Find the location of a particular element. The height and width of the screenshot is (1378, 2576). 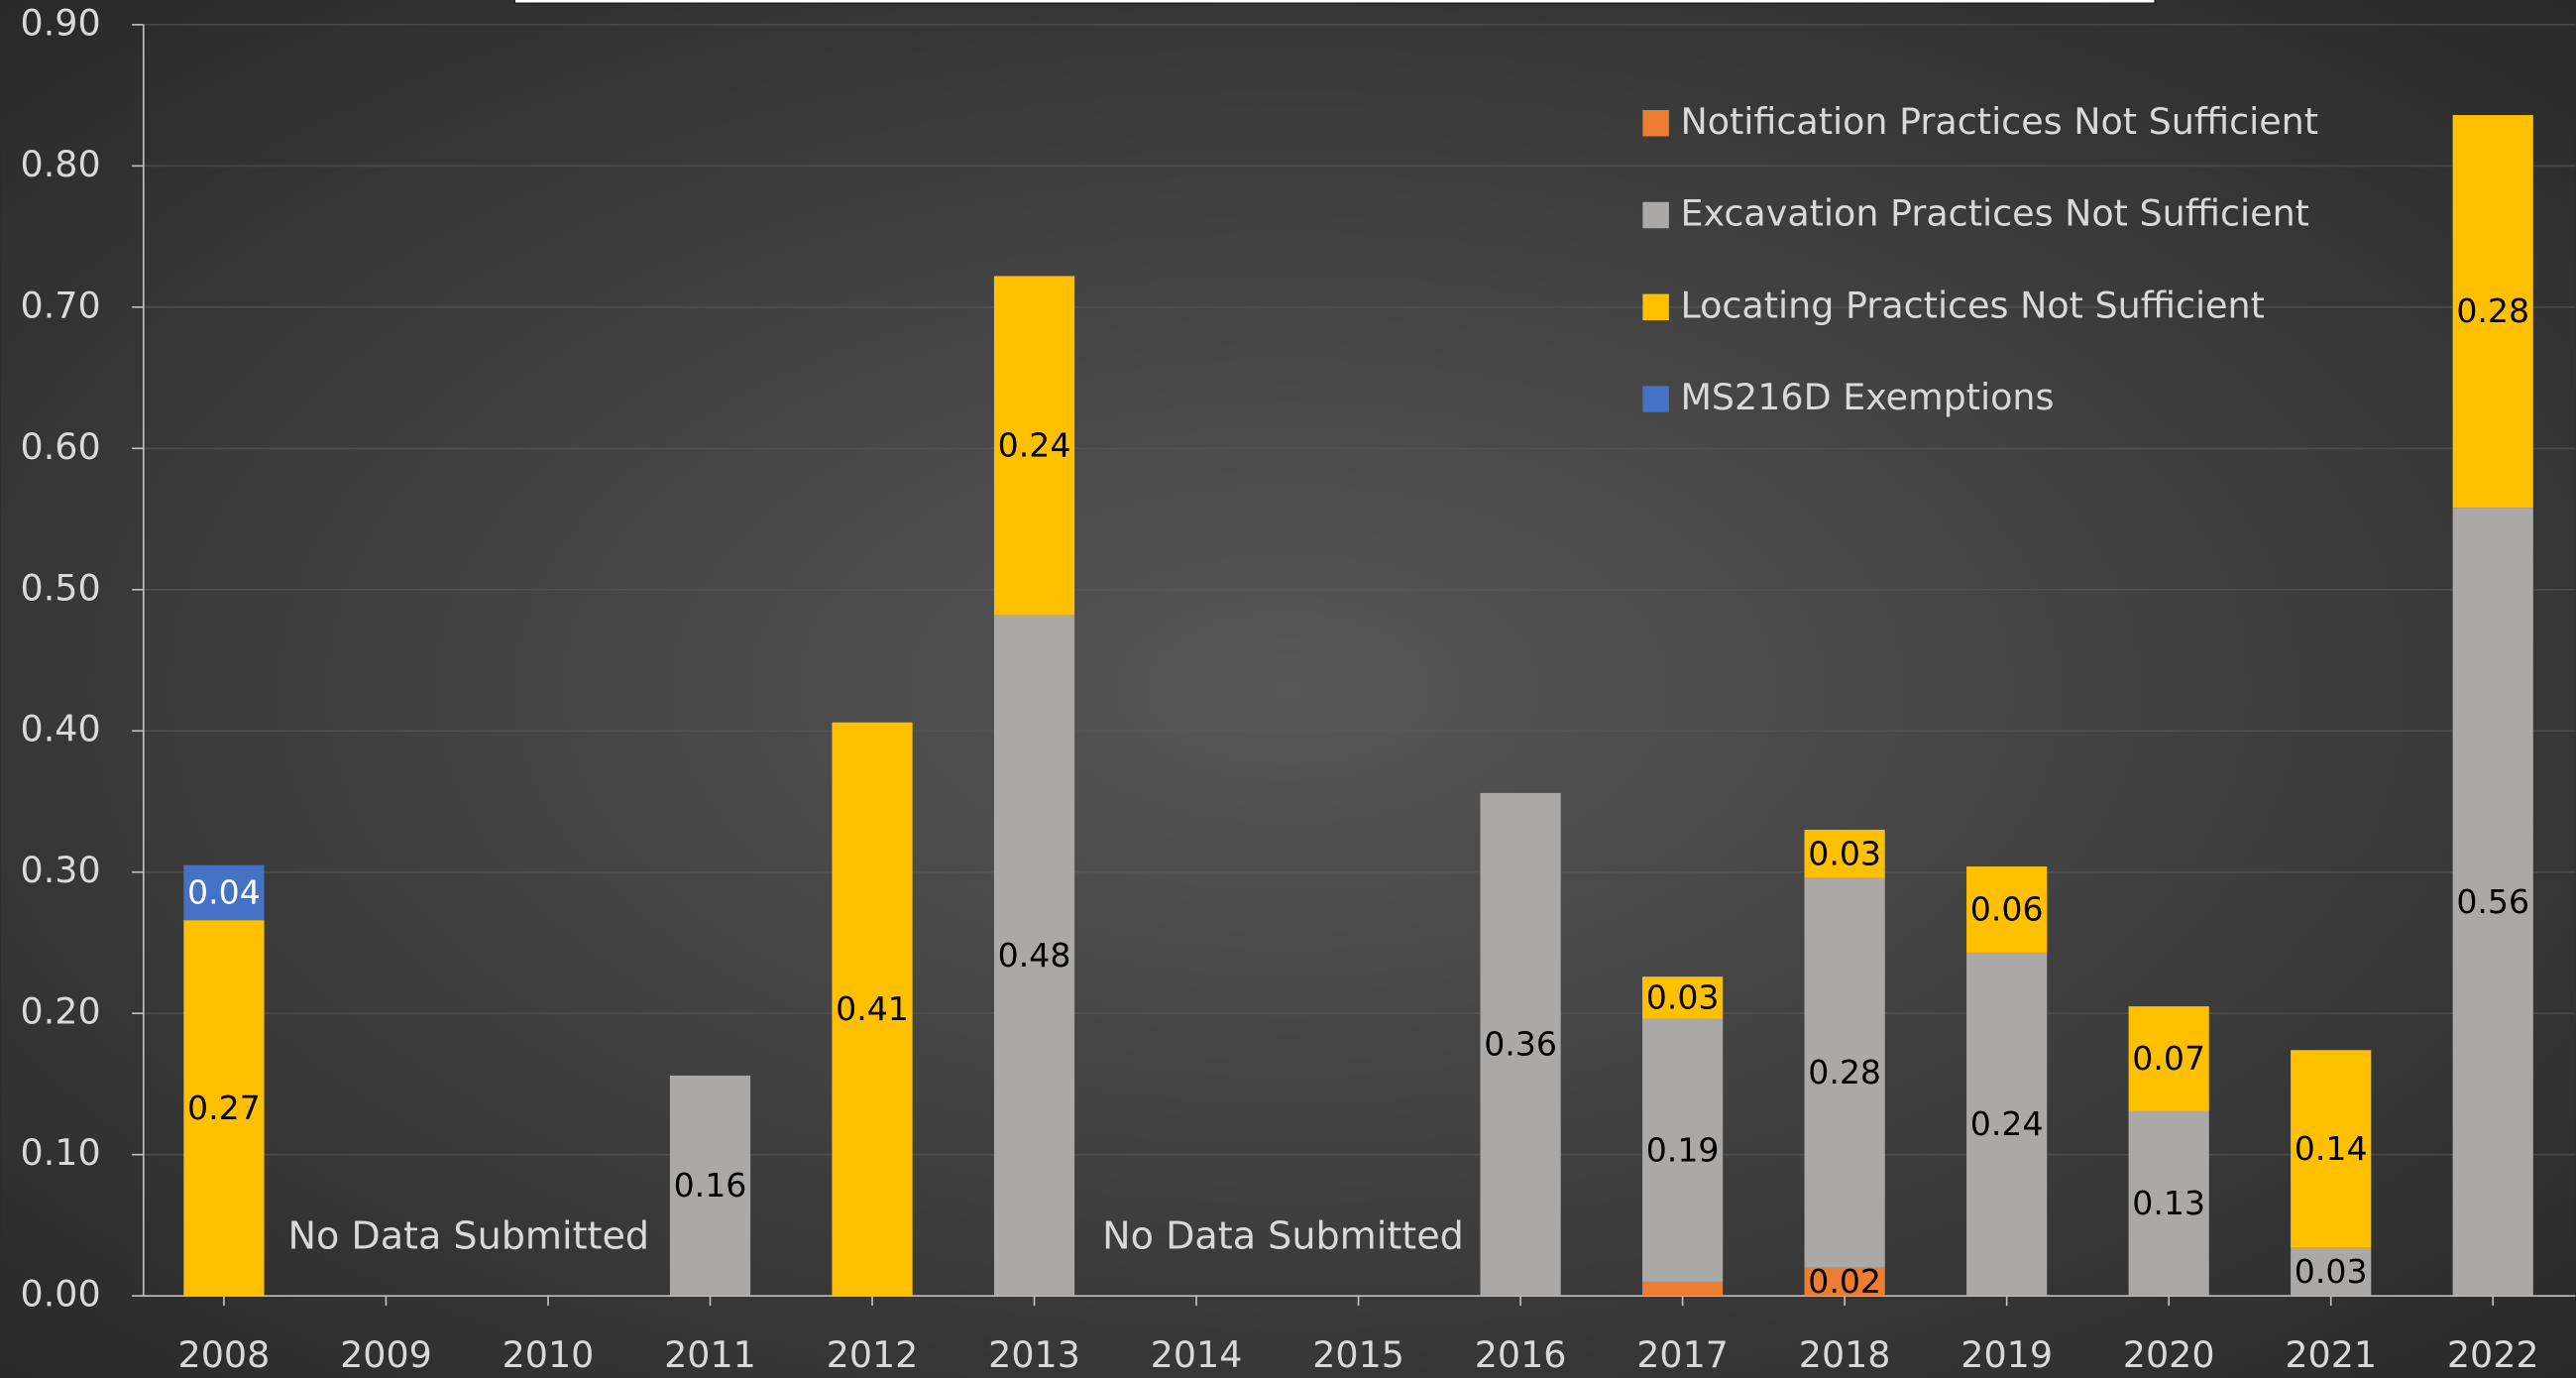

data-label: 0.36 is located at coordinates (1520, 1044).